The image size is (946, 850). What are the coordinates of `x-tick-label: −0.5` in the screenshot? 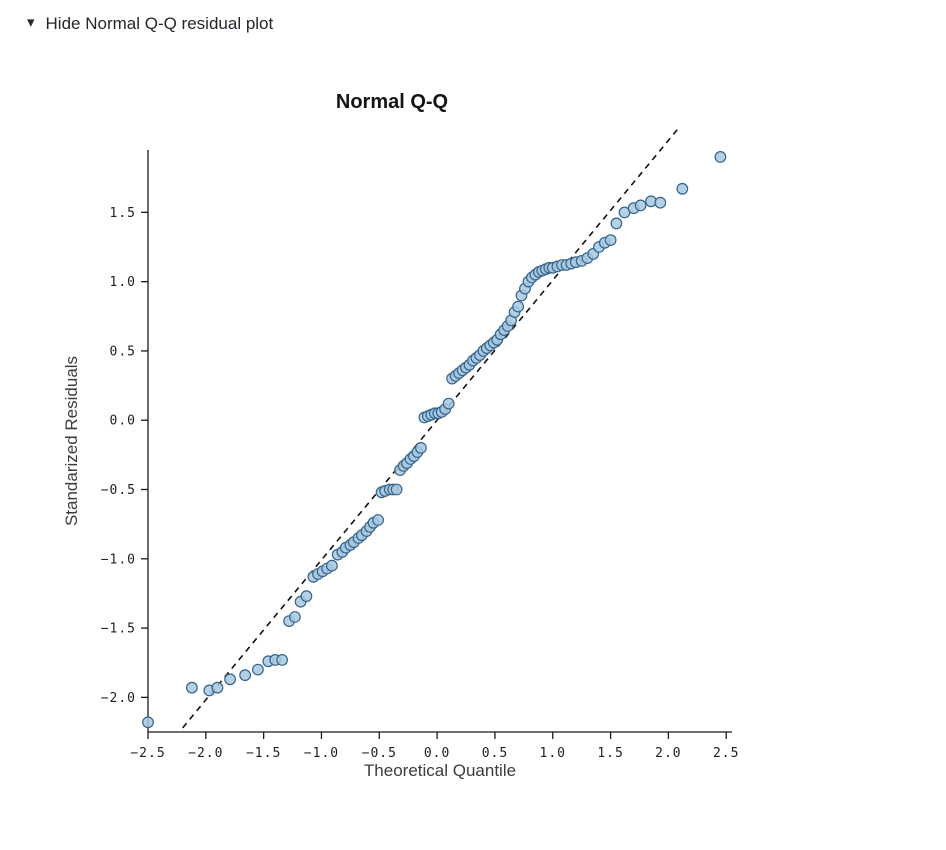 It's located at (379, 753).